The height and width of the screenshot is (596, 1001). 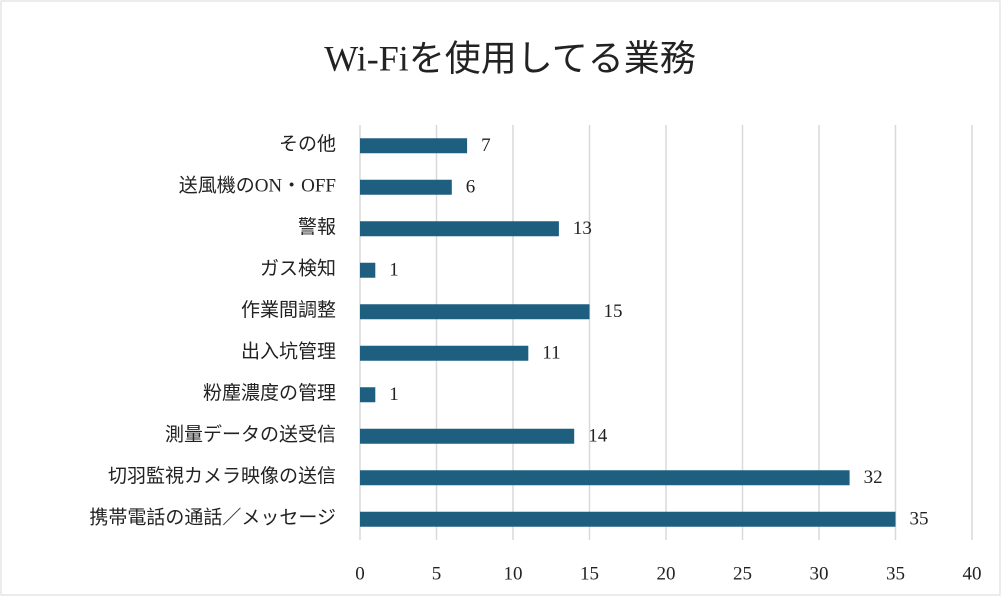 What do you see at coordinates (317, 227) in the screenshot?
I see `y-tick-label: 警報` at bounding box center [317, 227].